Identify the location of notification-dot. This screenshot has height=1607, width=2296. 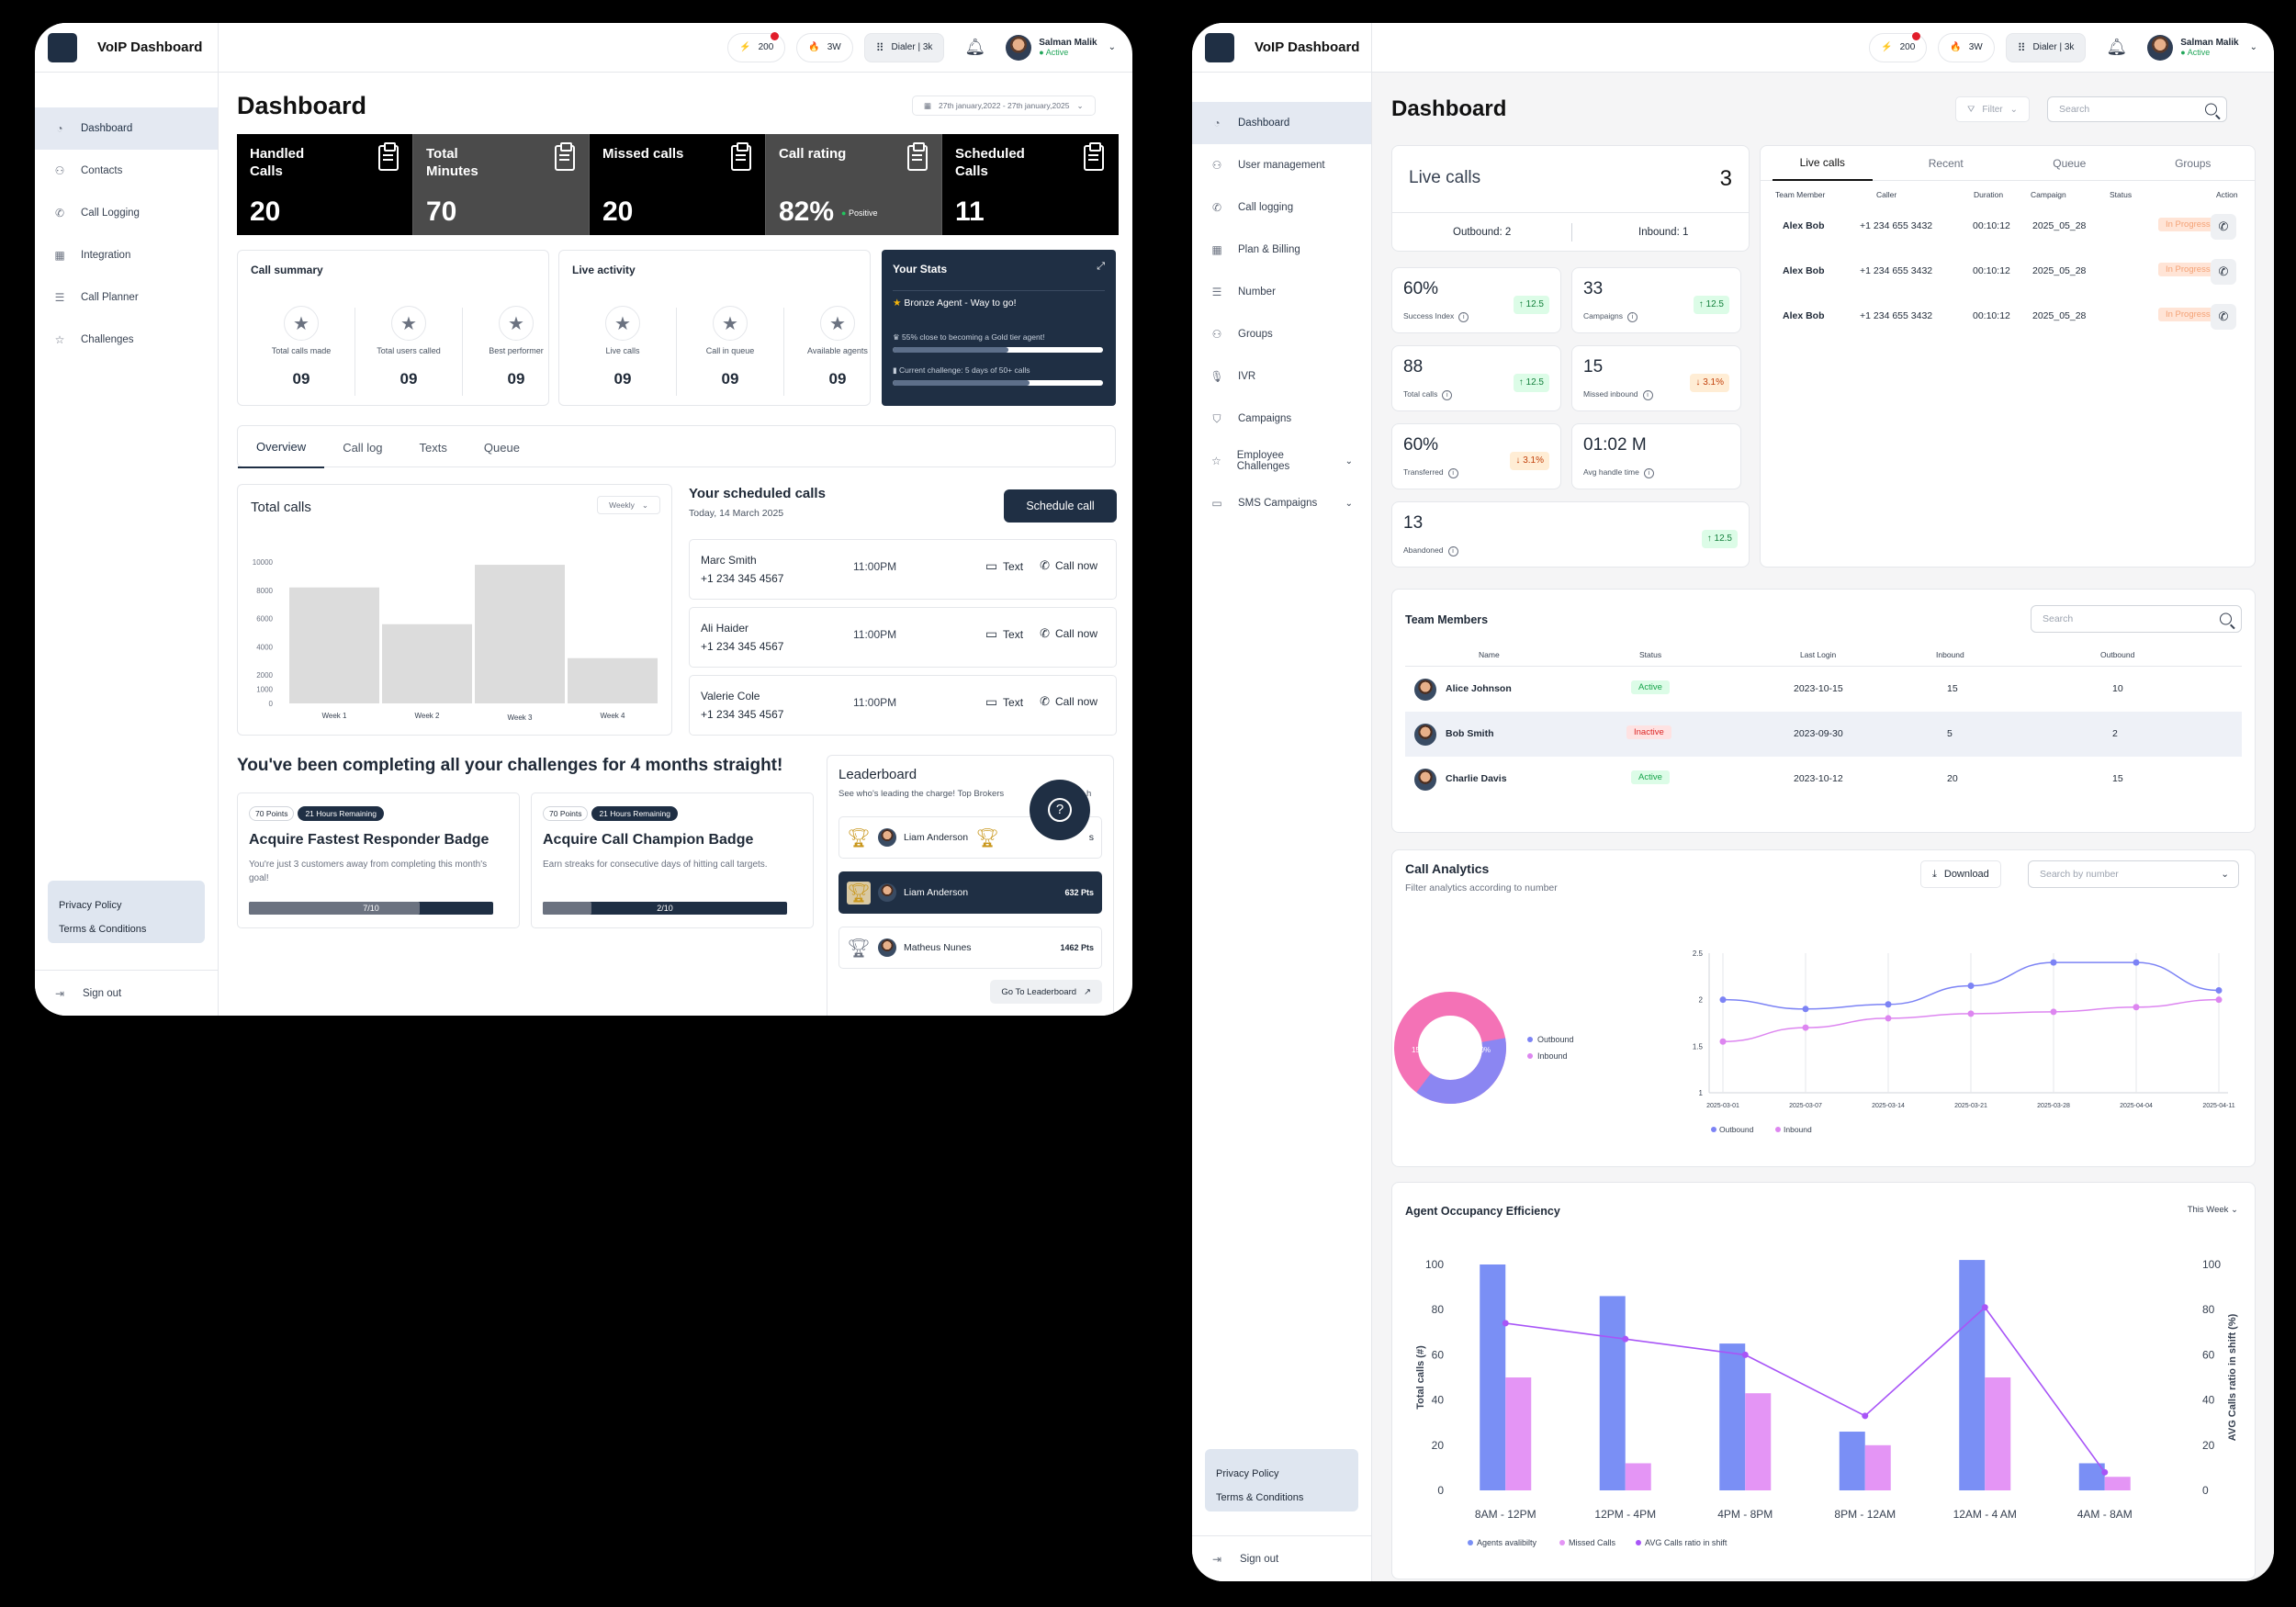
(1917, 35).